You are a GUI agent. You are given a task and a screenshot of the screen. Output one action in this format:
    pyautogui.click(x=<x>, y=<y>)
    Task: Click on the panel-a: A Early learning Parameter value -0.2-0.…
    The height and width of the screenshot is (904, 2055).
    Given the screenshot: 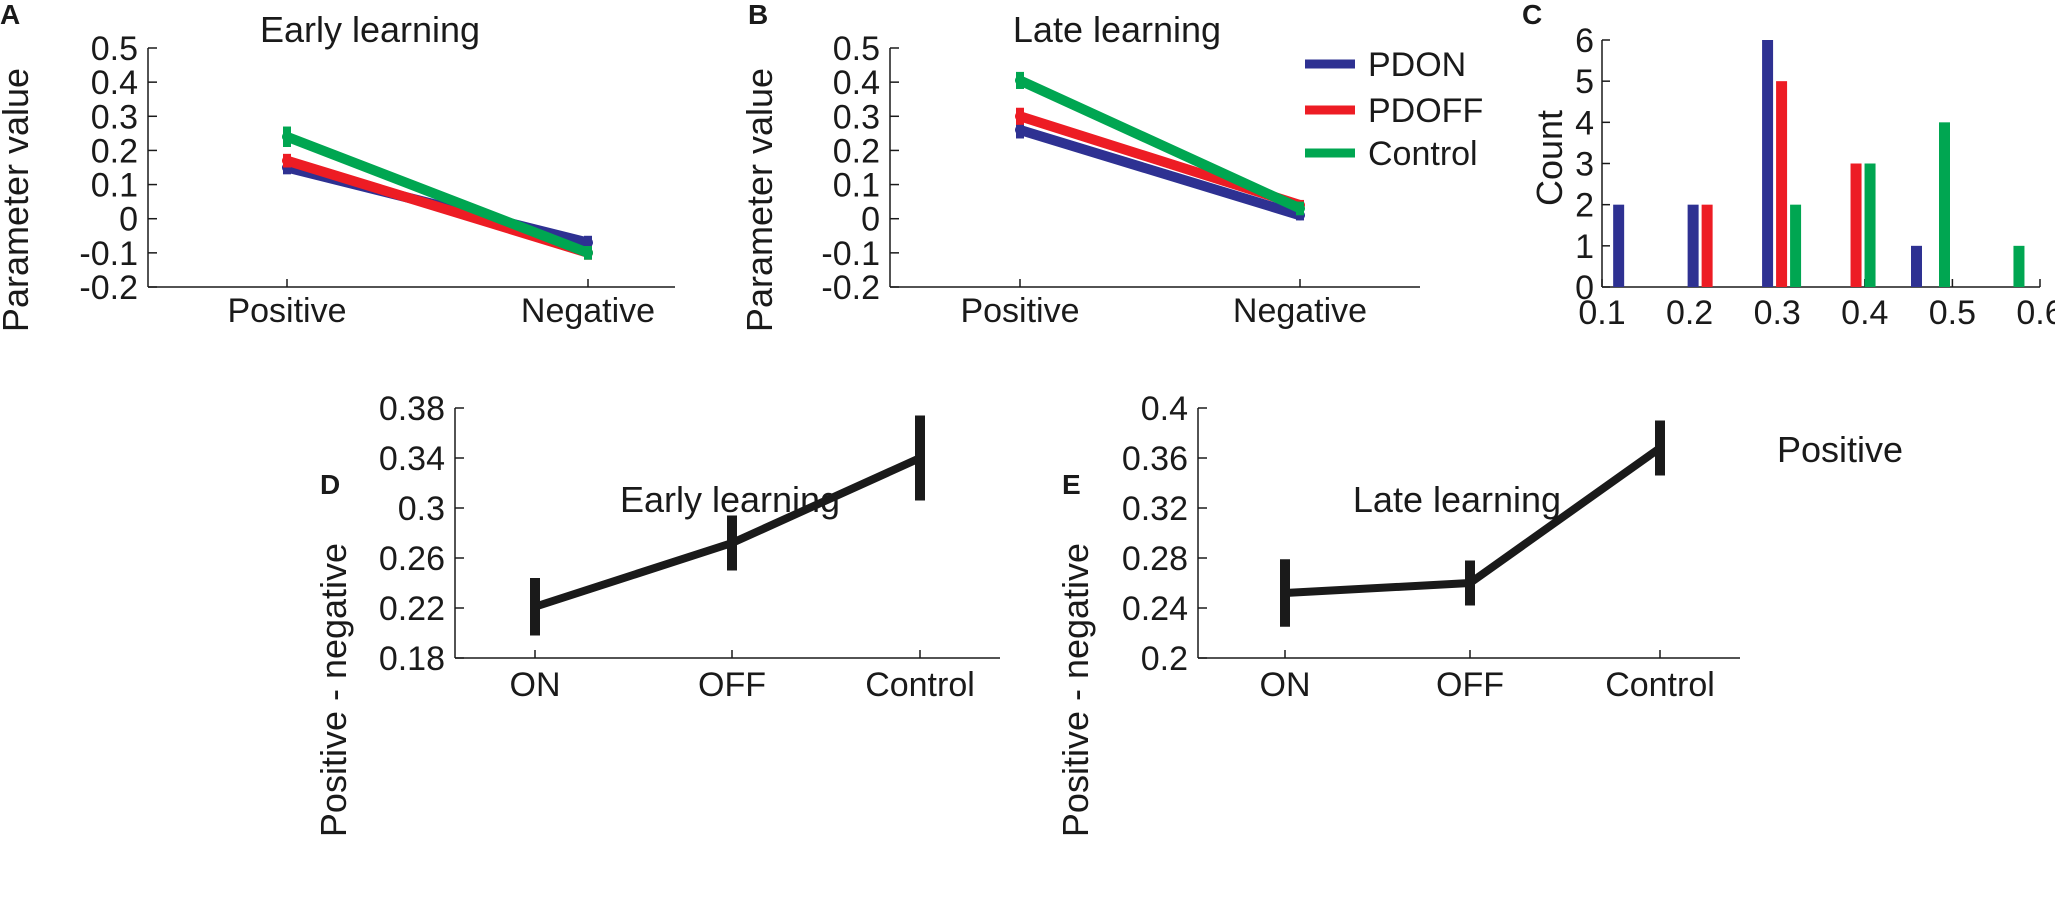 What is the action you would take?
    pyautogui.click(x=337, y=166)
    